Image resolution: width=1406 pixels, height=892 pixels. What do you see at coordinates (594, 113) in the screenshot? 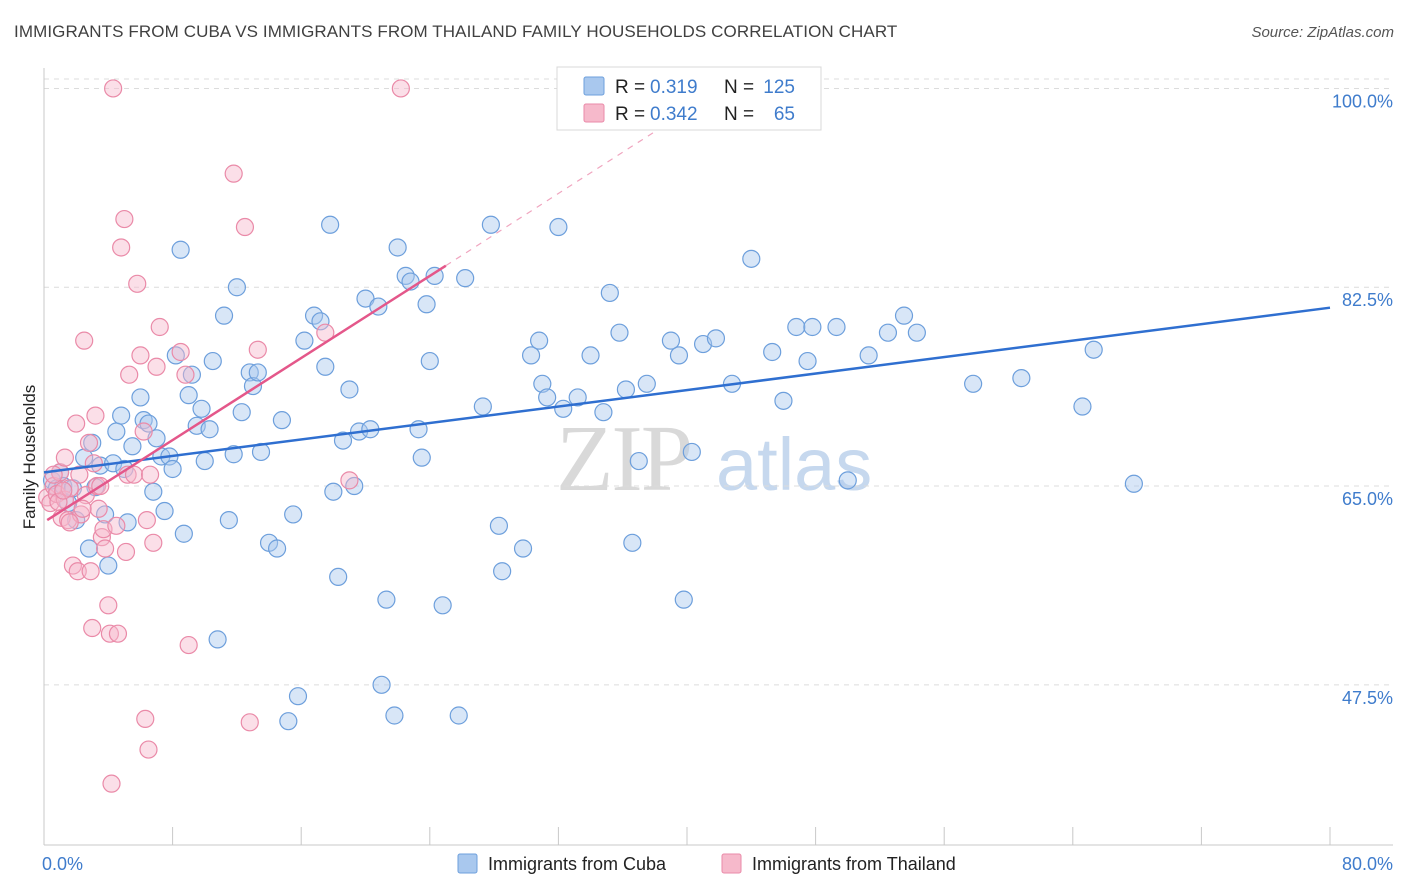
I see `legend-swatch-thailand` at bounding box center [594, 113].